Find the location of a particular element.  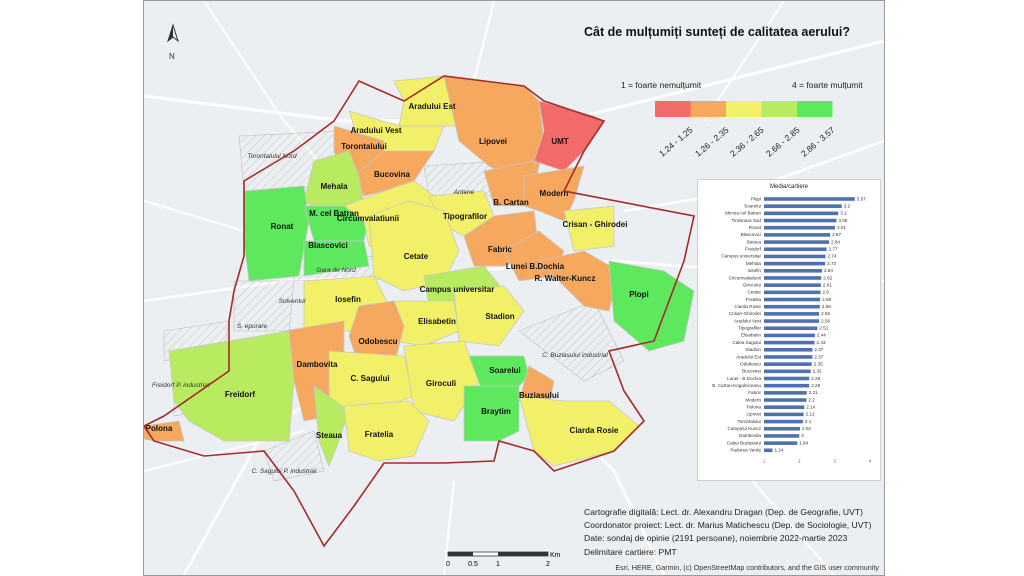

chart-category-label: Campus universitar is located at coordinates (741, 256).